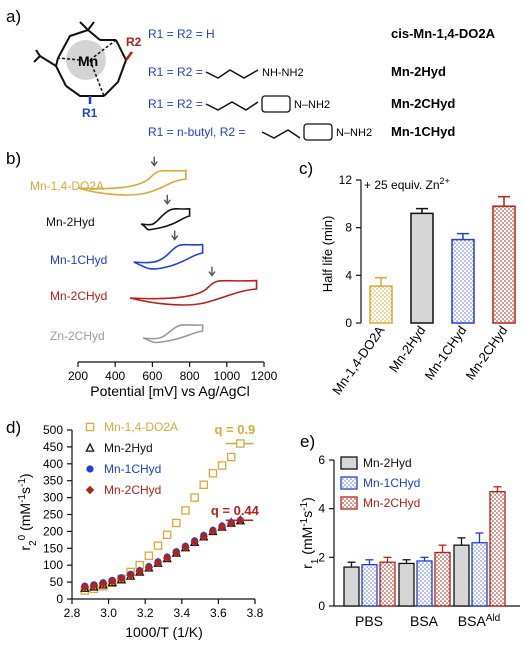 This screenshot has height=652, width=526. I want to click on r2-bond, so click(129, 56).